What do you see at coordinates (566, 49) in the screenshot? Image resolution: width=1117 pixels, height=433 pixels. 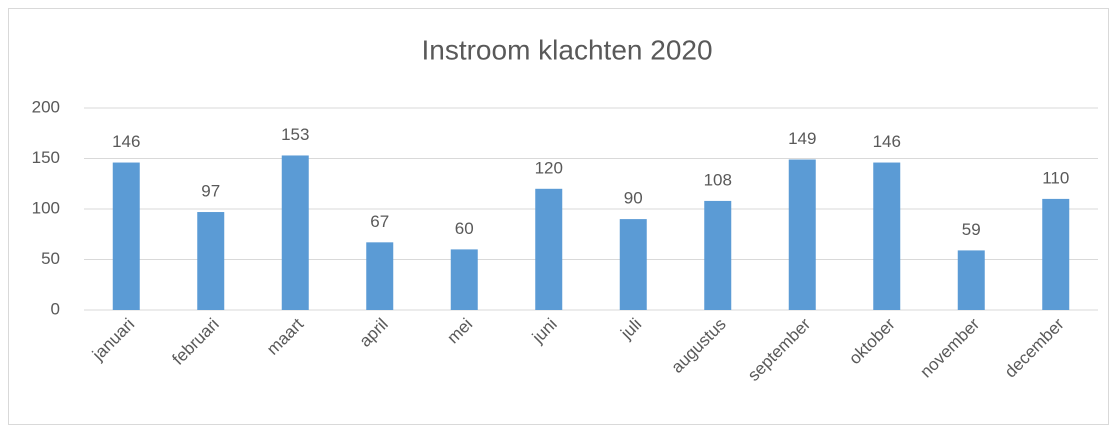 I see `chart-title: Instroom klachten 2020` at bounding box center [566, 49].